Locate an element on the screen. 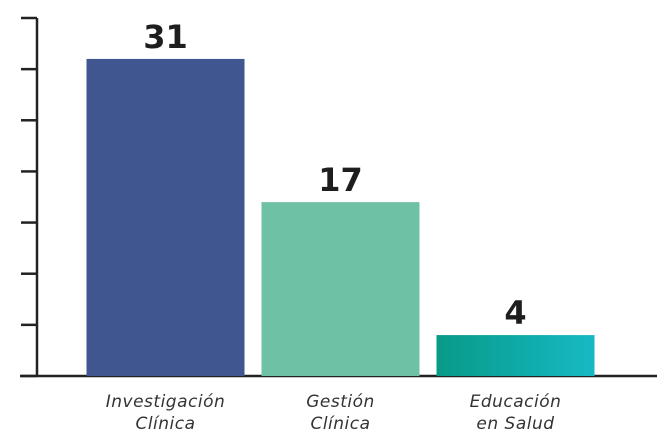 This screenshot has width=657, height=435. x-tick-label: Educación is located at coordinates (516, 402).